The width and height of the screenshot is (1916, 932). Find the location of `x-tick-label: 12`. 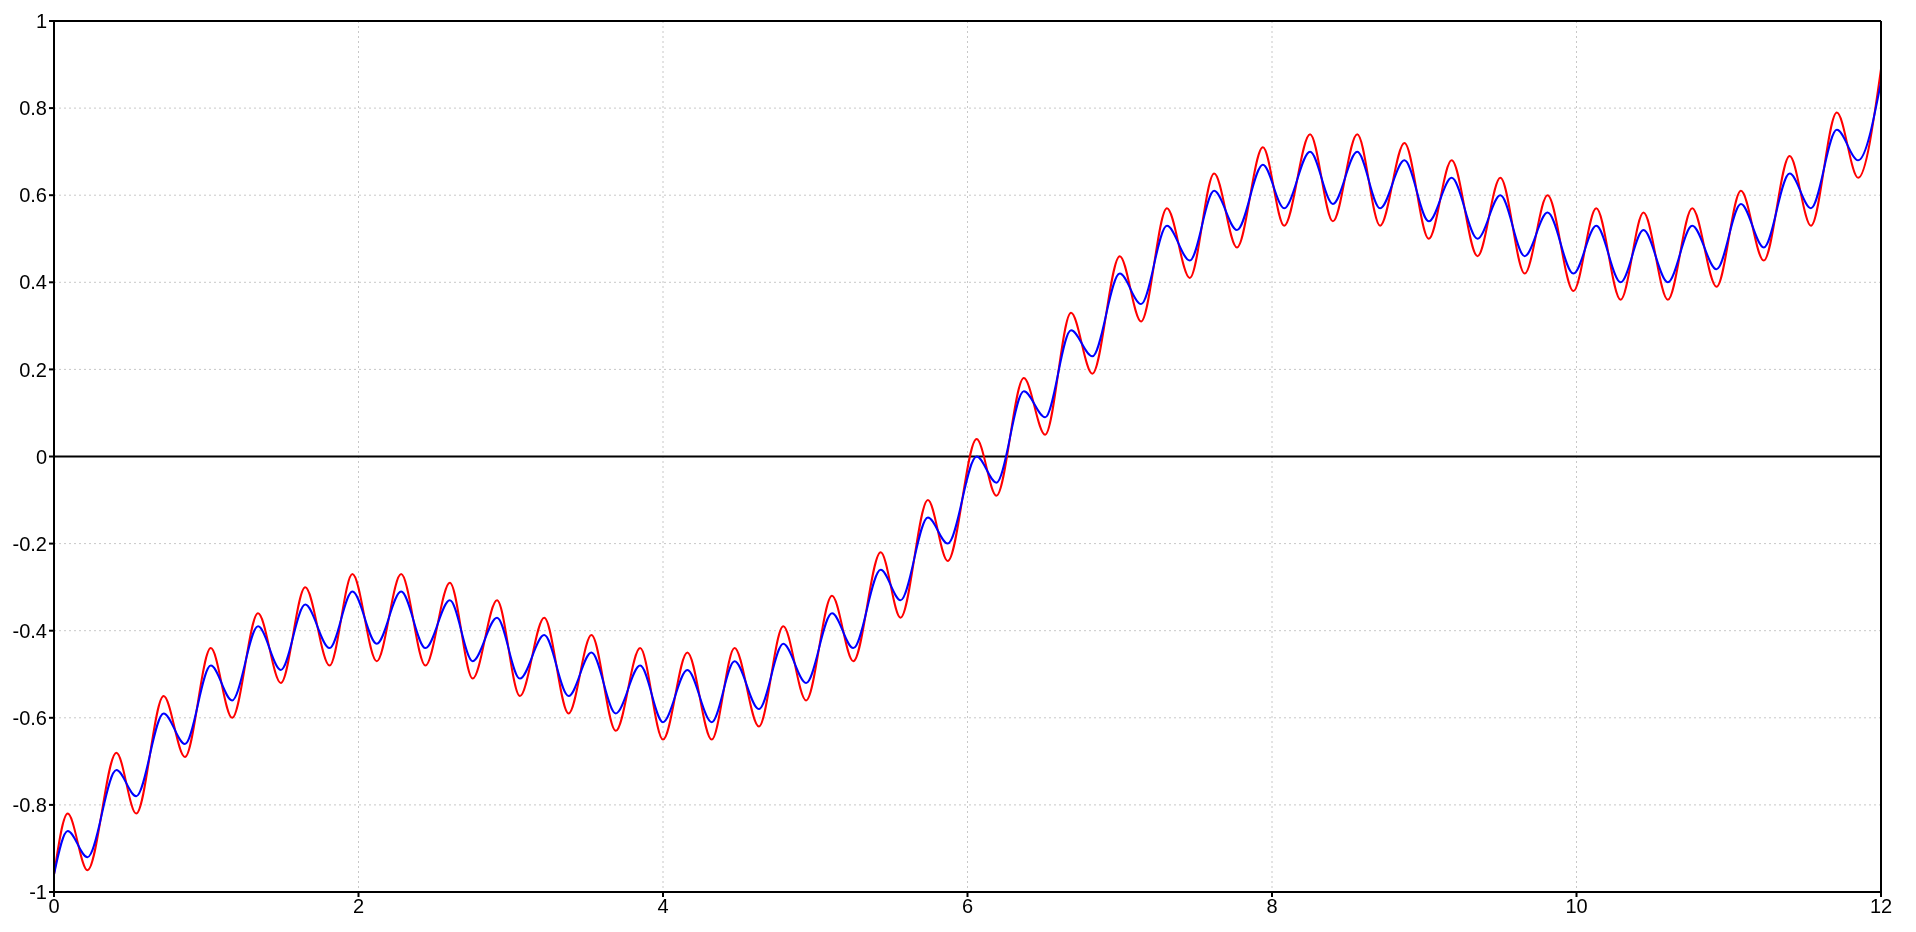

x-tick-label: 12 is located at coordinates (1881, 906).